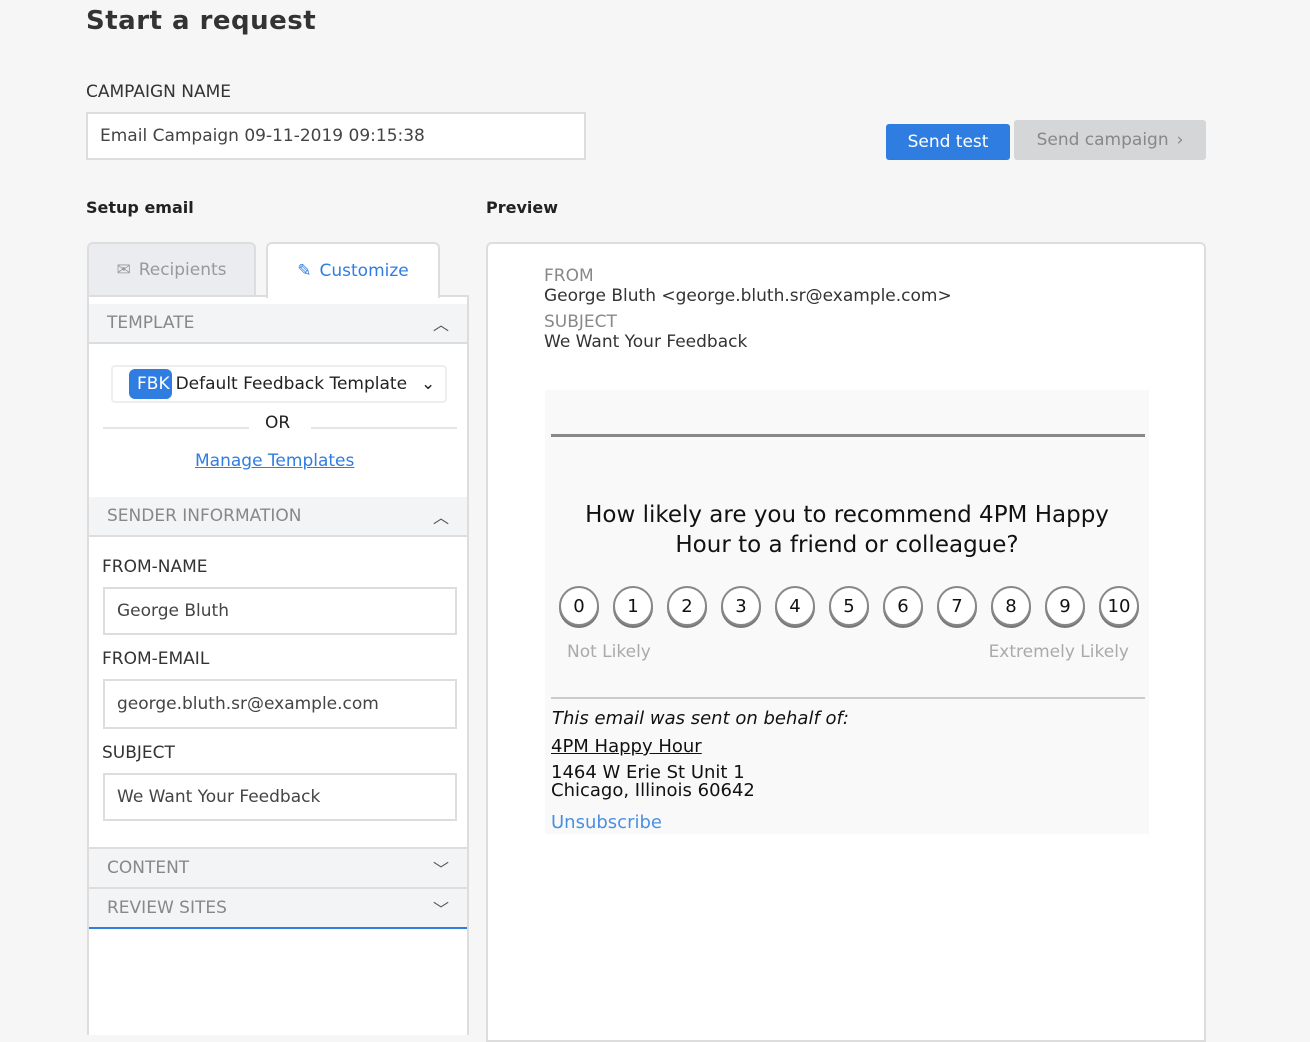 Image resolution: width=1310 pixels, height=1042 pixels. What do you see at coordinates (151, 323) in the screenshot?
I see `template-header-label: TEMPLATE` at bounding box center [151, 323].